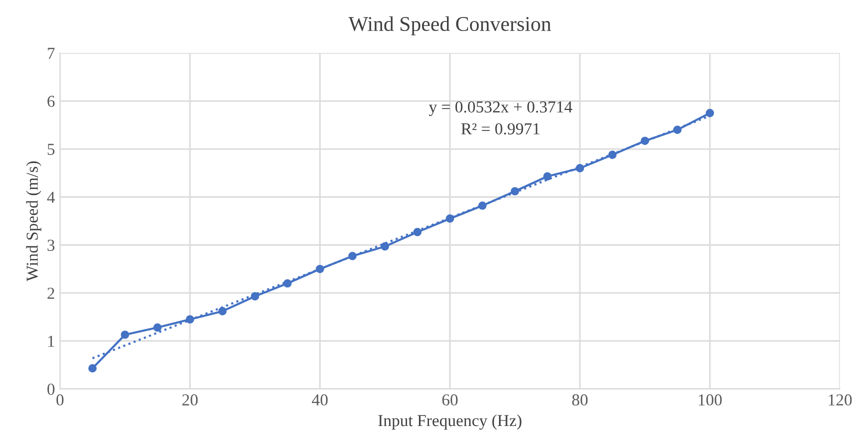  What do you see at coordinates (51, 53) in the screenshot?
I see `y-tick-label: 7` at bounding box center [51, 53].